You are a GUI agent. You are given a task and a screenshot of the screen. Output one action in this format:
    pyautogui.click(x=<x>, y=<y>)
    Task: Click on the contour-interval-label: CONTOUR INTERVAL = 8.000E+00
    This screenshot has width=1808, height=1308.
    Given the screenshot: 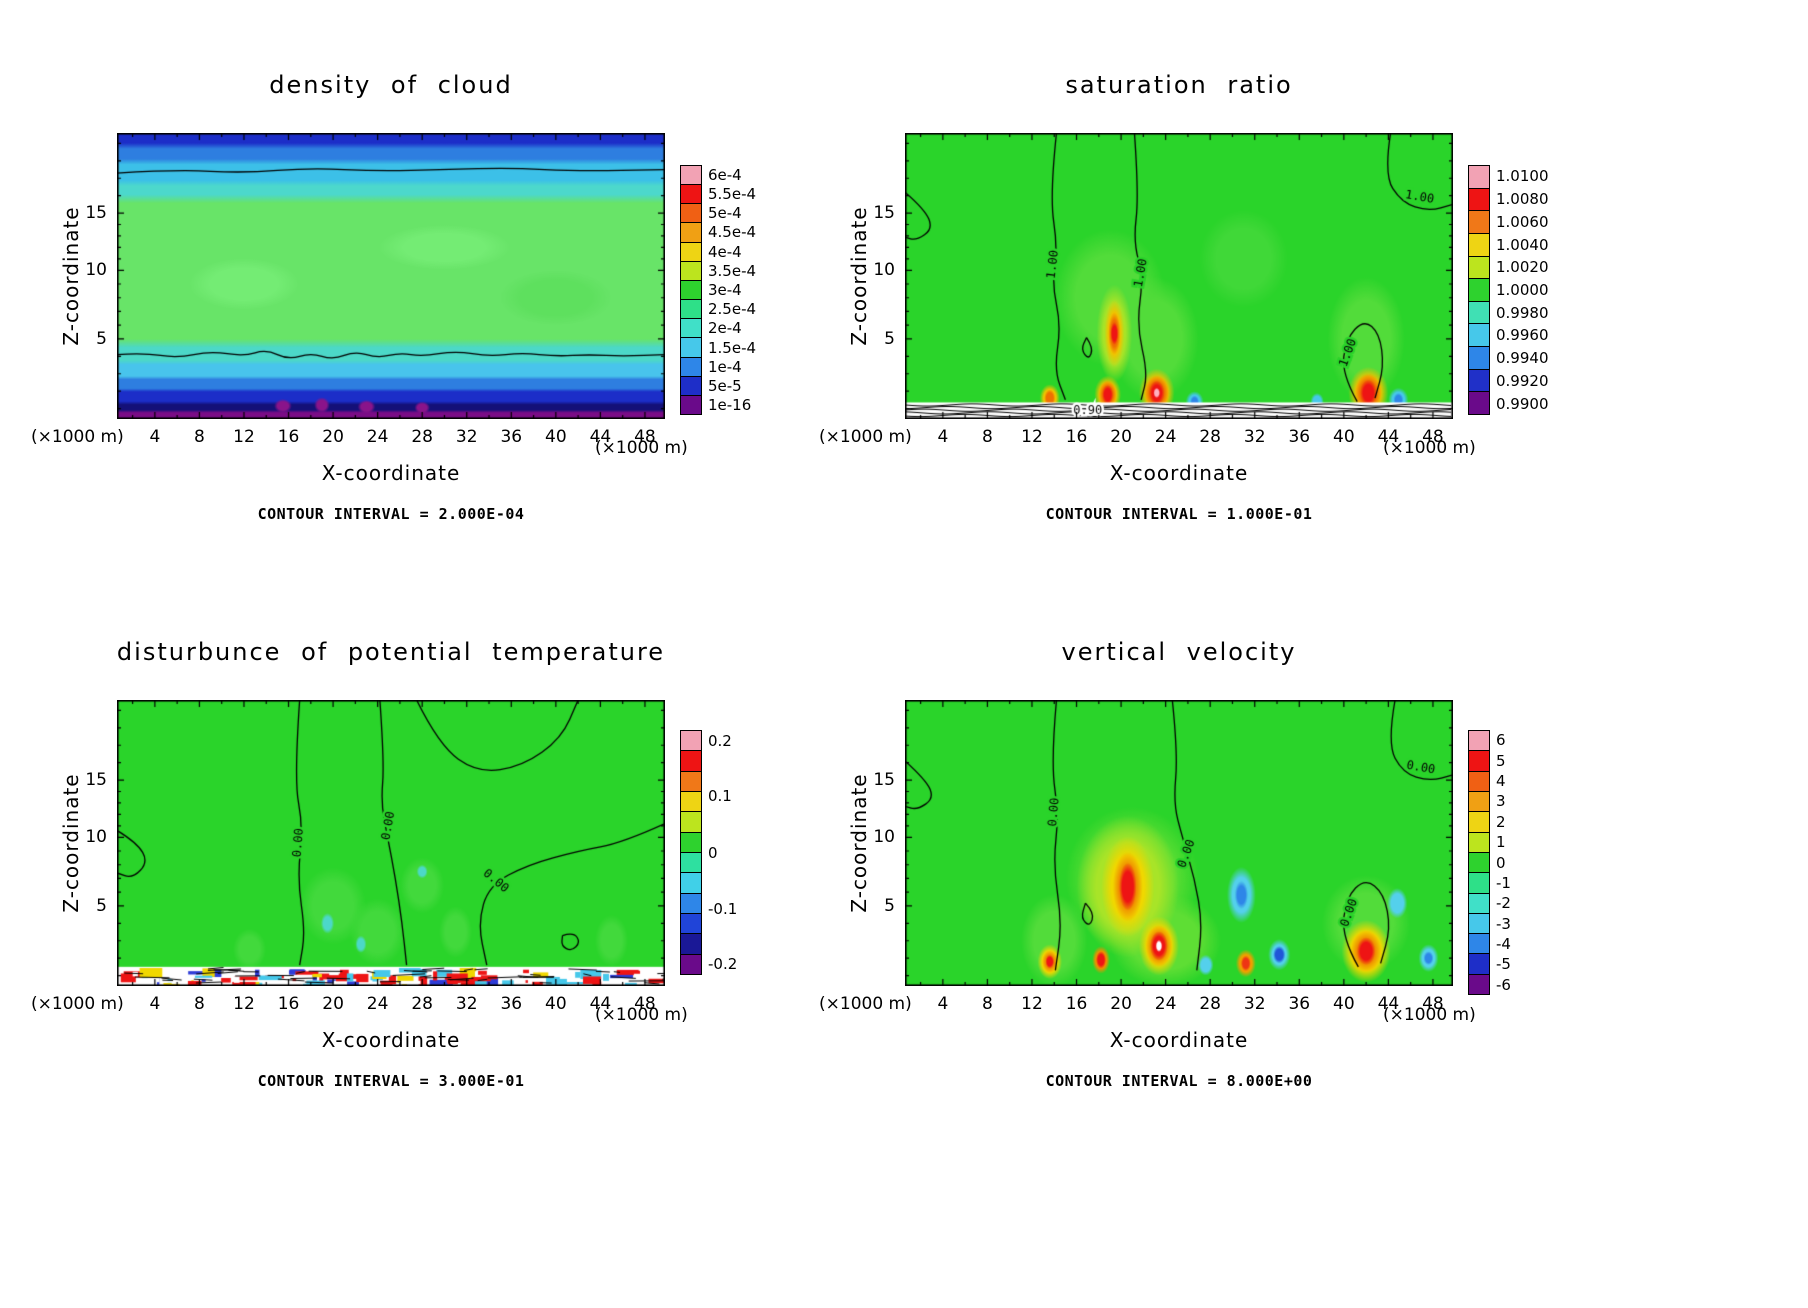 What is the action you would take?
    pyautogui.click(x=1179, y=1081)
    